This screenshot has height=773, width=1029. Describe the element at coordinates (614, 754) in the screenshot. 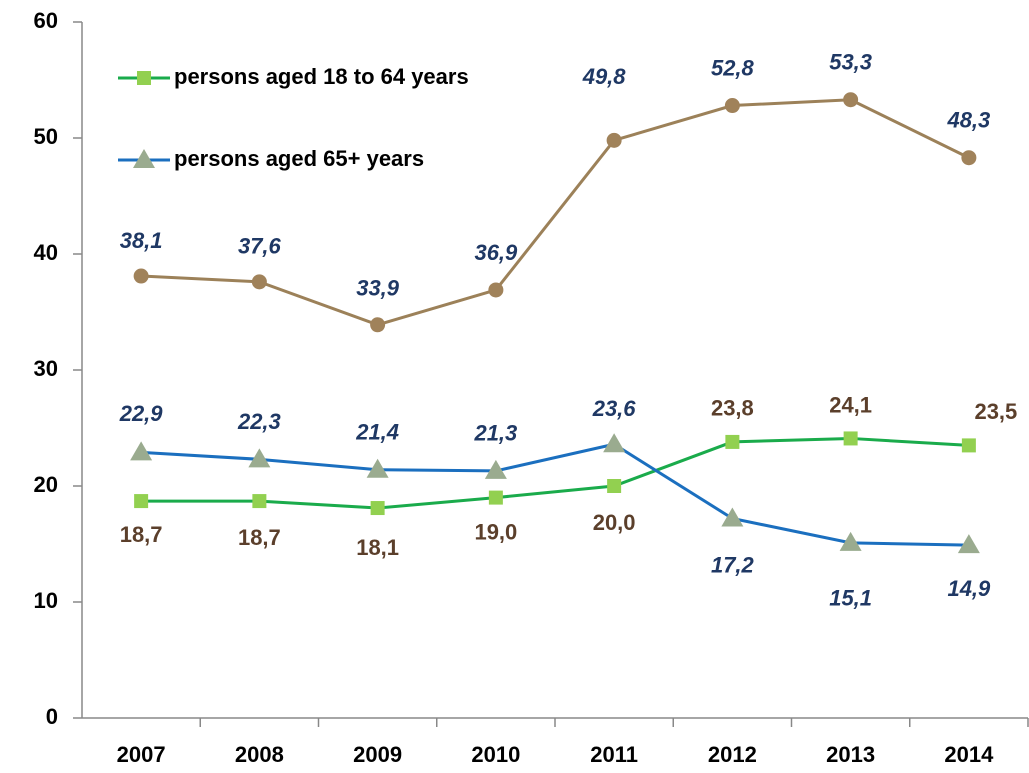

I see `x-tick-label: 2011` at that location.